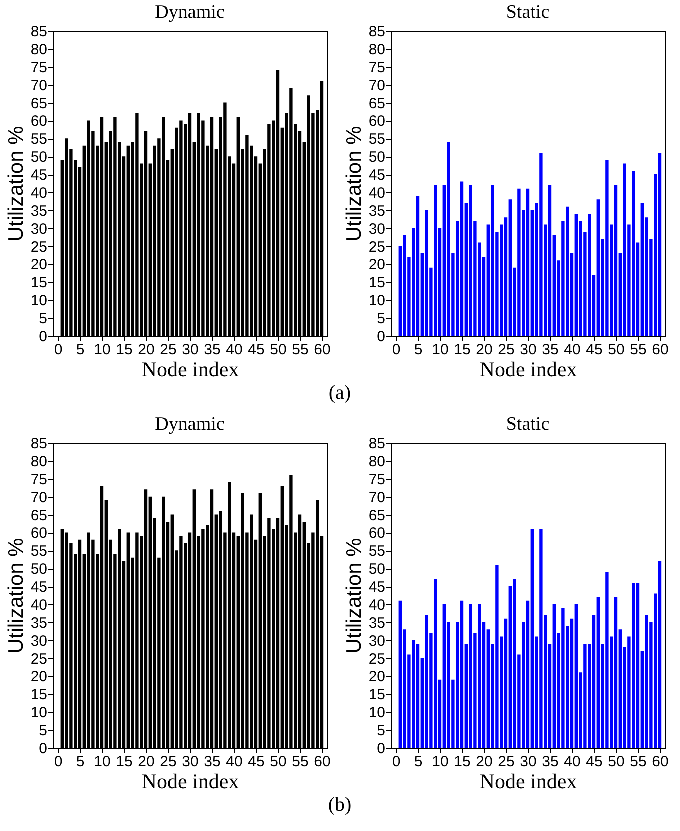 The width and height of the screenshot is (680, 831). I want to click on x-tick-label: 10, so click(102, 350).